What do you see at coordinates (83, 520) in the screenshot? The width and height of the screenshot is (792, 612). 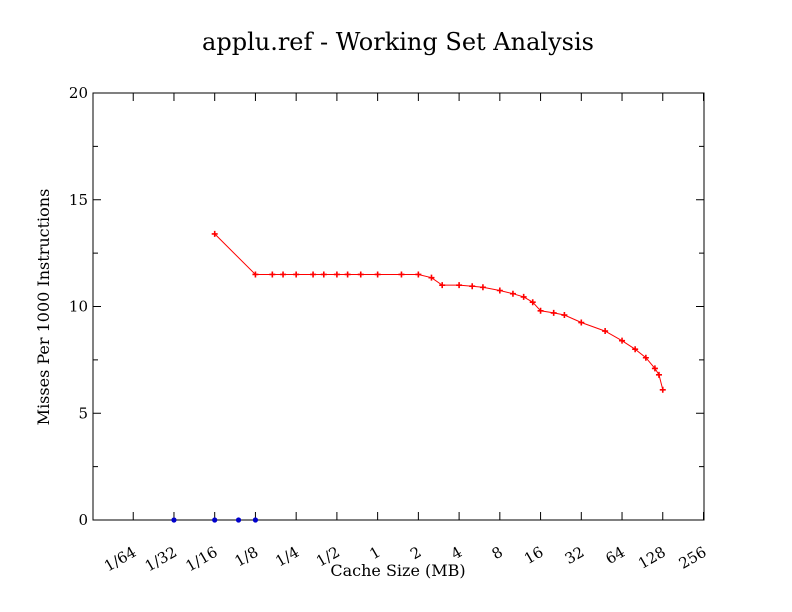 I see `y-tick-label: 0` at bounding box center [83, 520].